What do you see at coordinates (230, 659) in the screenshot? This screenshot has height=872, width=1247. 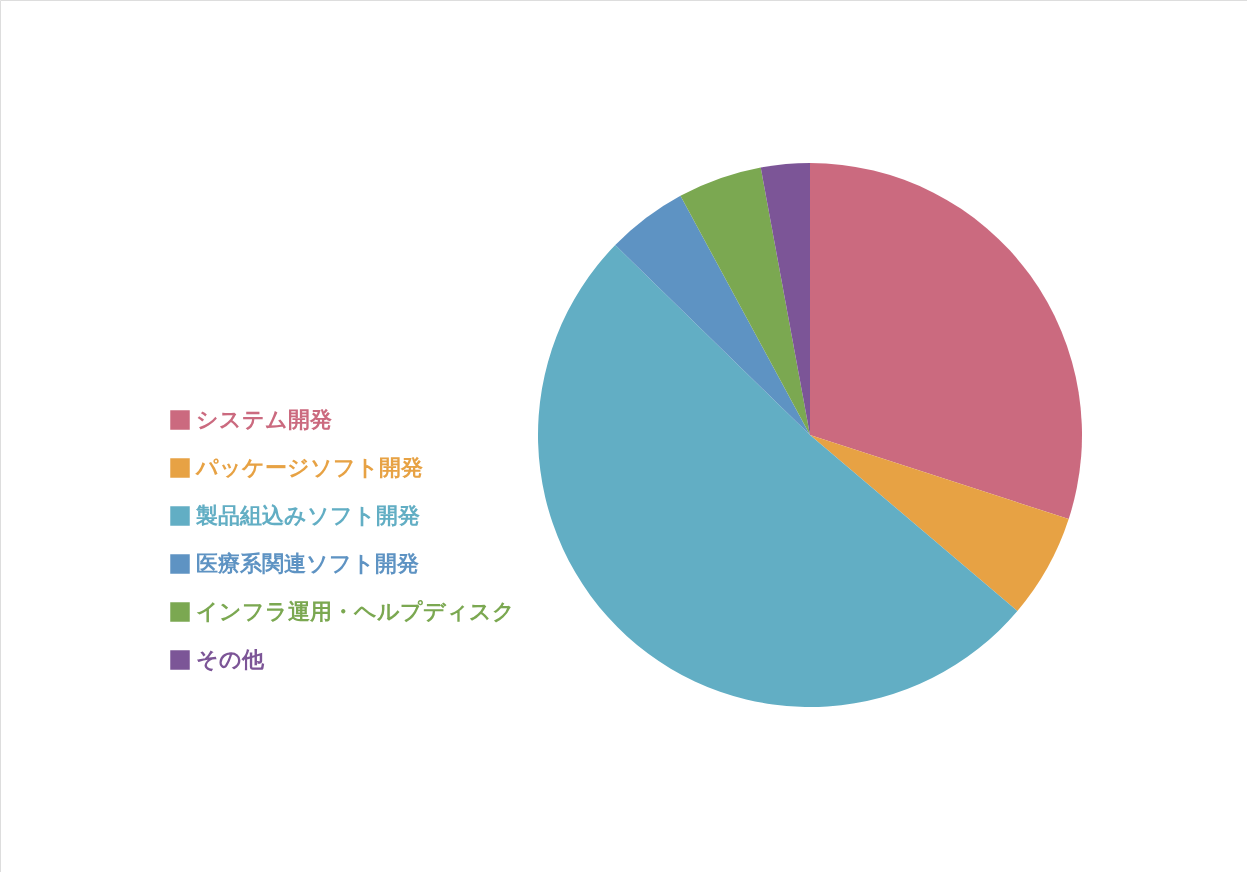 I see `legend-label: その他` at bounding box center [230, 659].